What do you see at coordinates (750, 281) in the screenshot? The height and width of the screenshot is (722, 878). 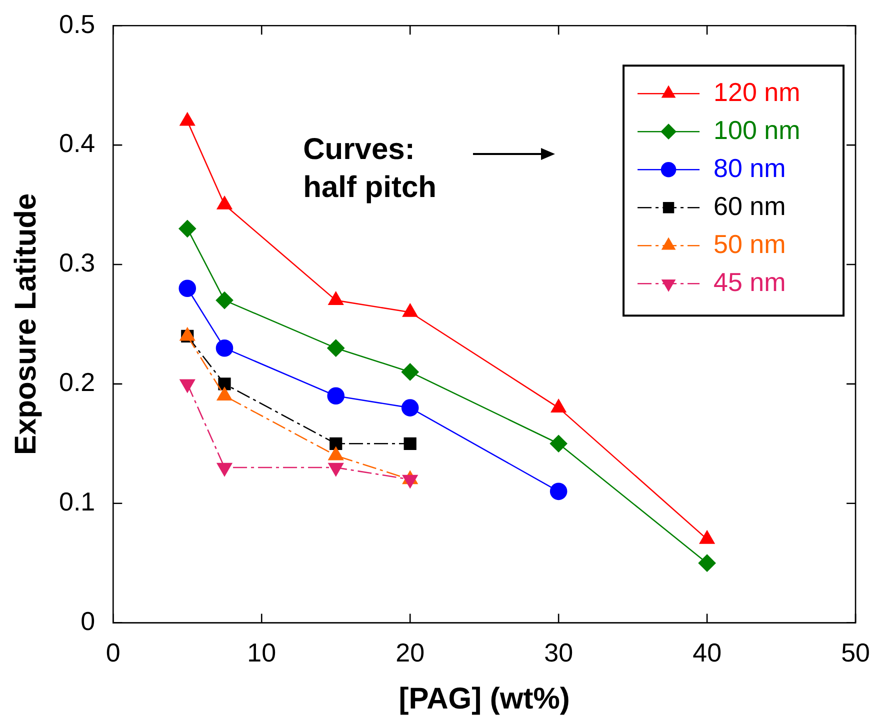 I see `legend-label: 45 nm` at bounding box center [750, 281].